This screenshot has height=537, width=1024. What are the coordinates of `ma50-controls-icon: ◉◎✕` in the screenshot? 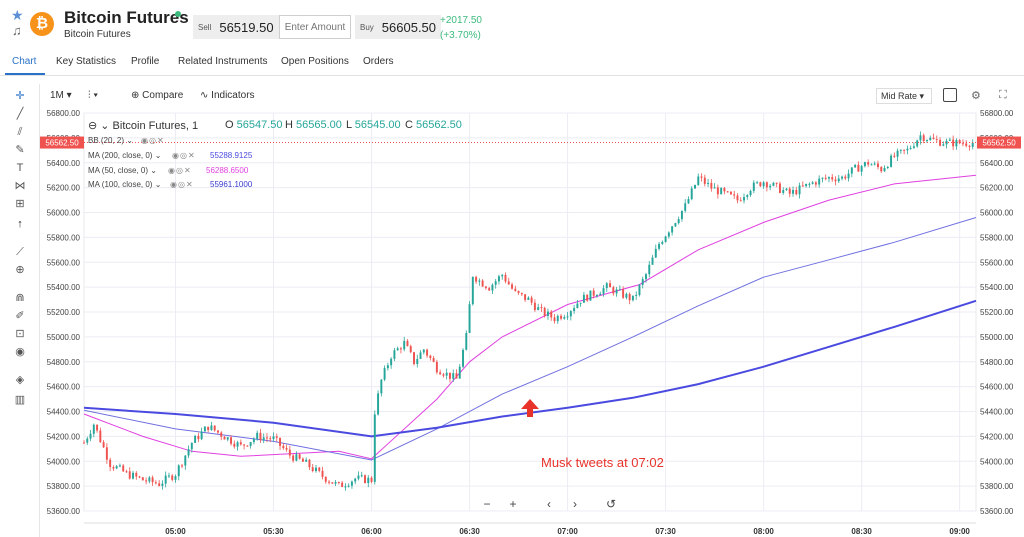 It's located at (180, 170).